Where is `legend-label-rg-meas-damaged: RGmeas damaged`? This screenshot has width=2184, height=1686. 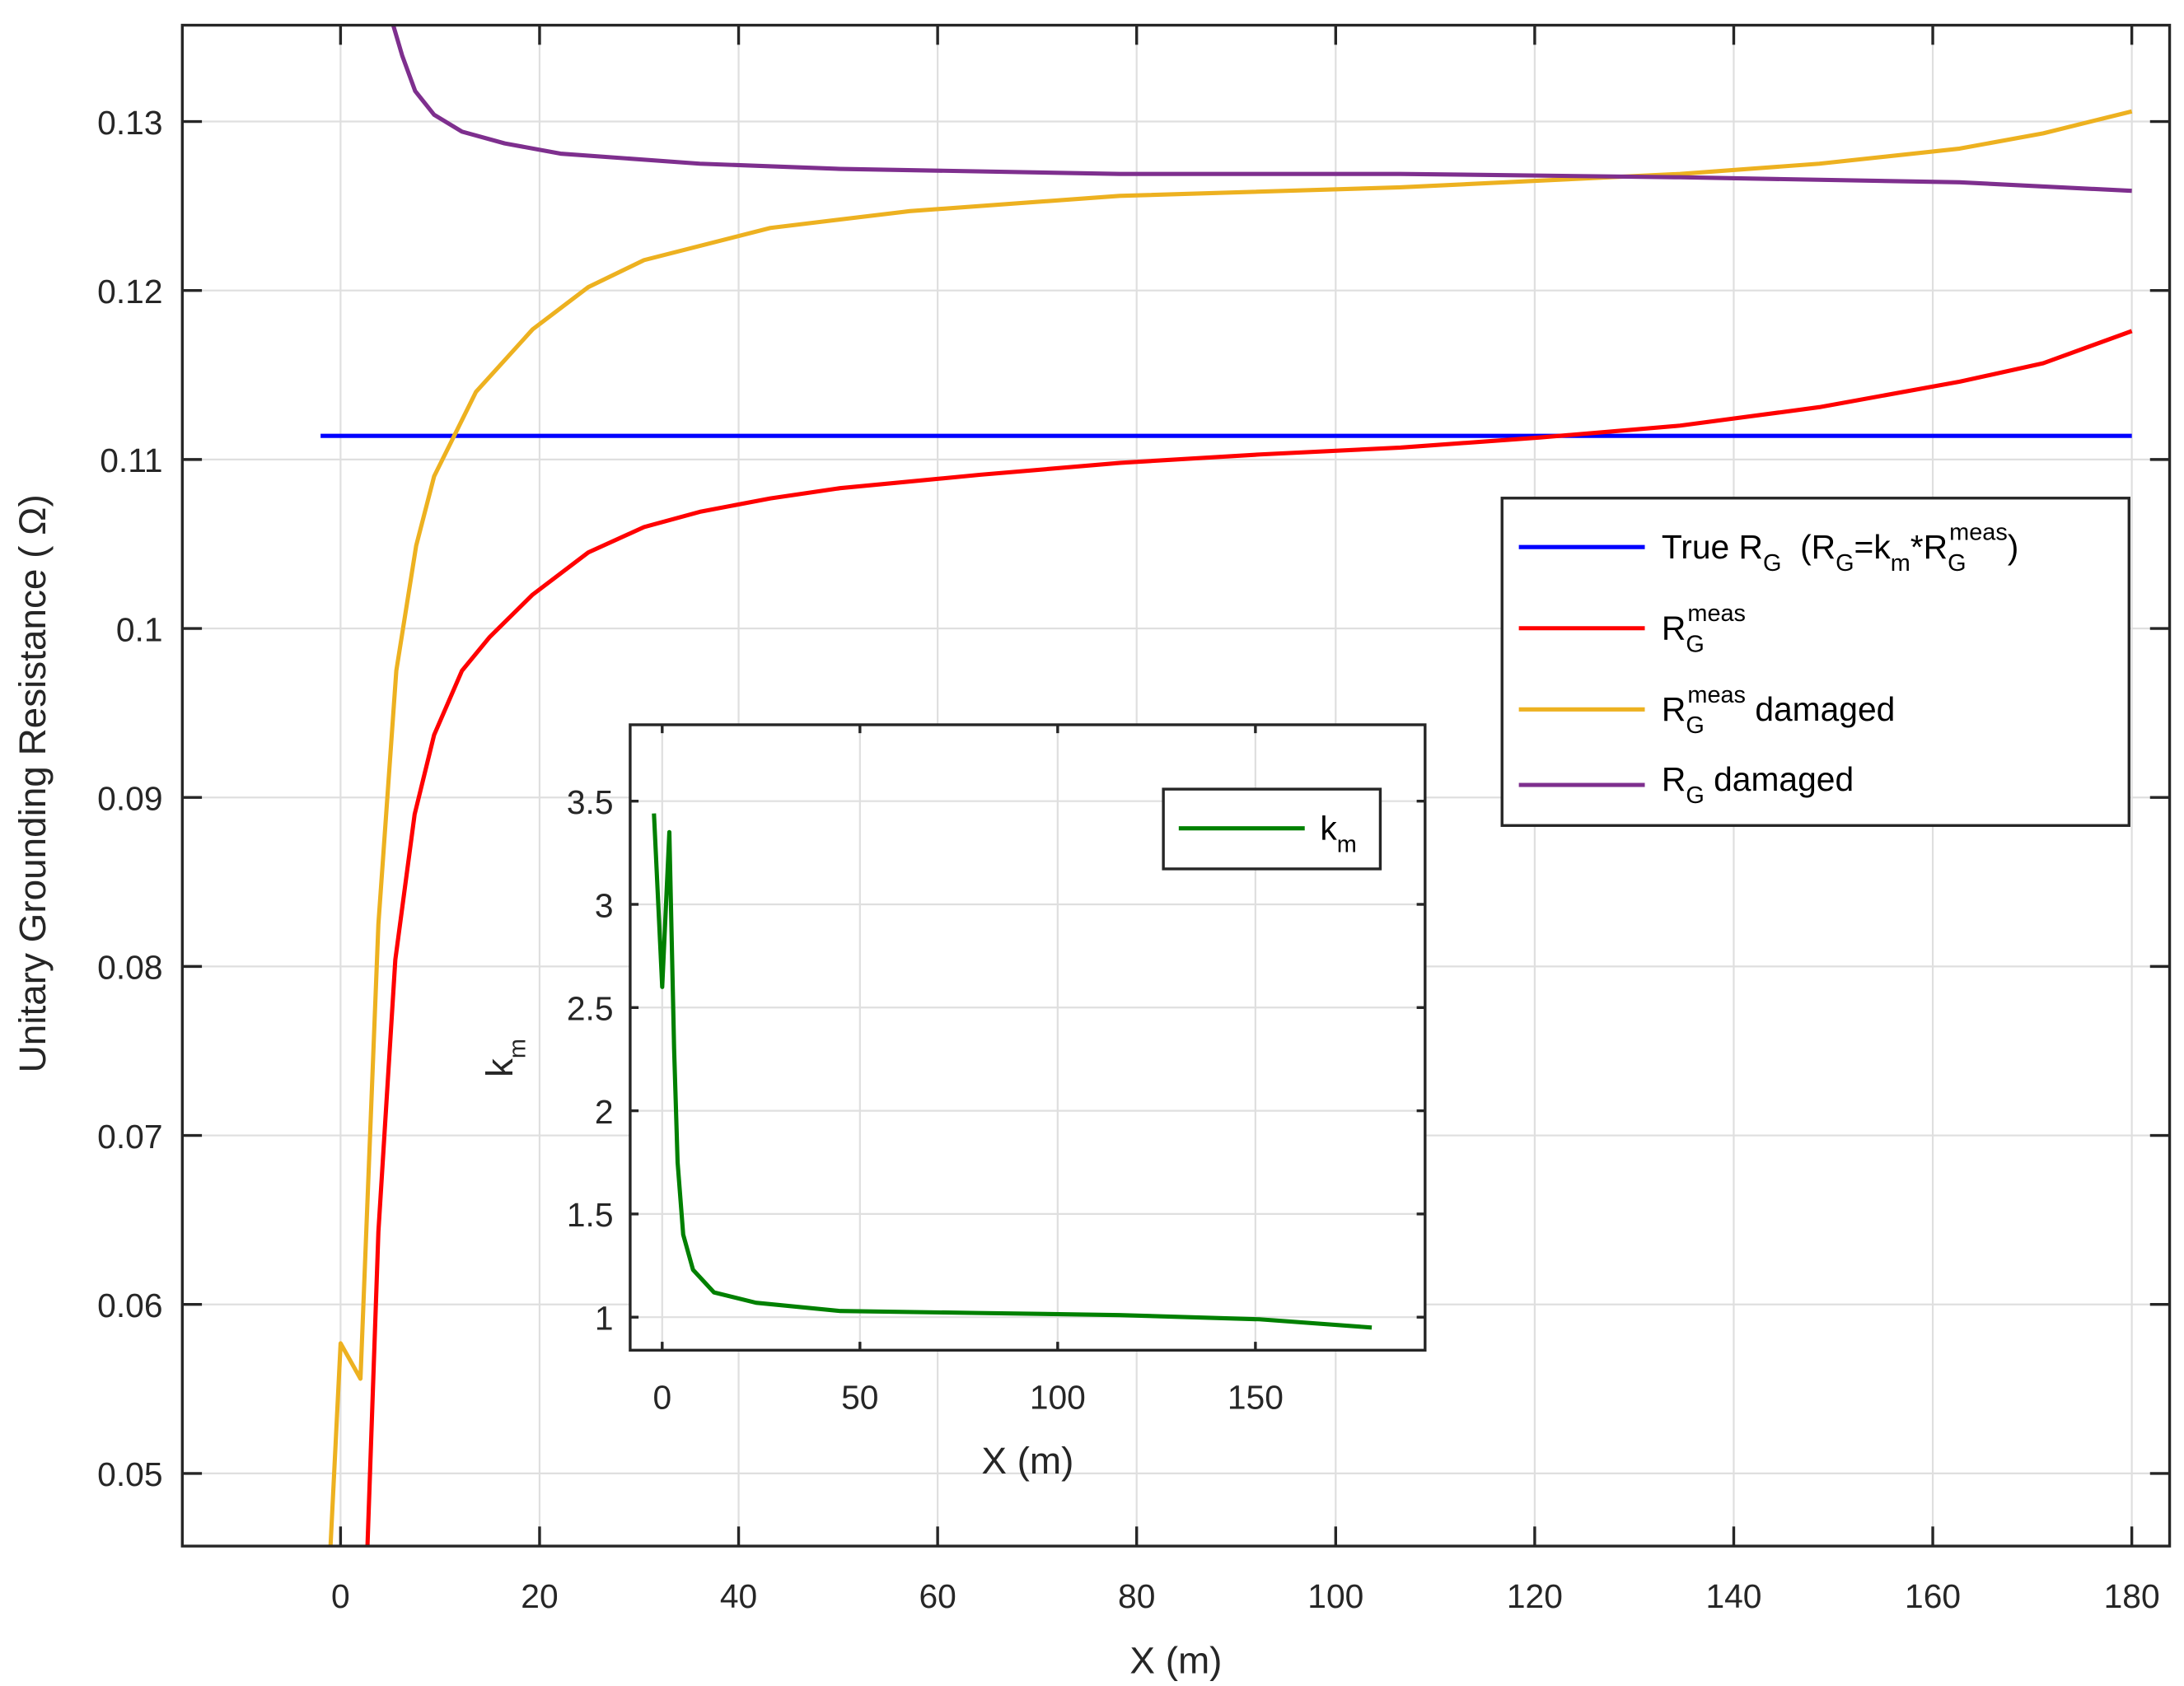
legend-label-rg-meas-damaged: RGmeas damaged is located at coordinates (1778, 710).